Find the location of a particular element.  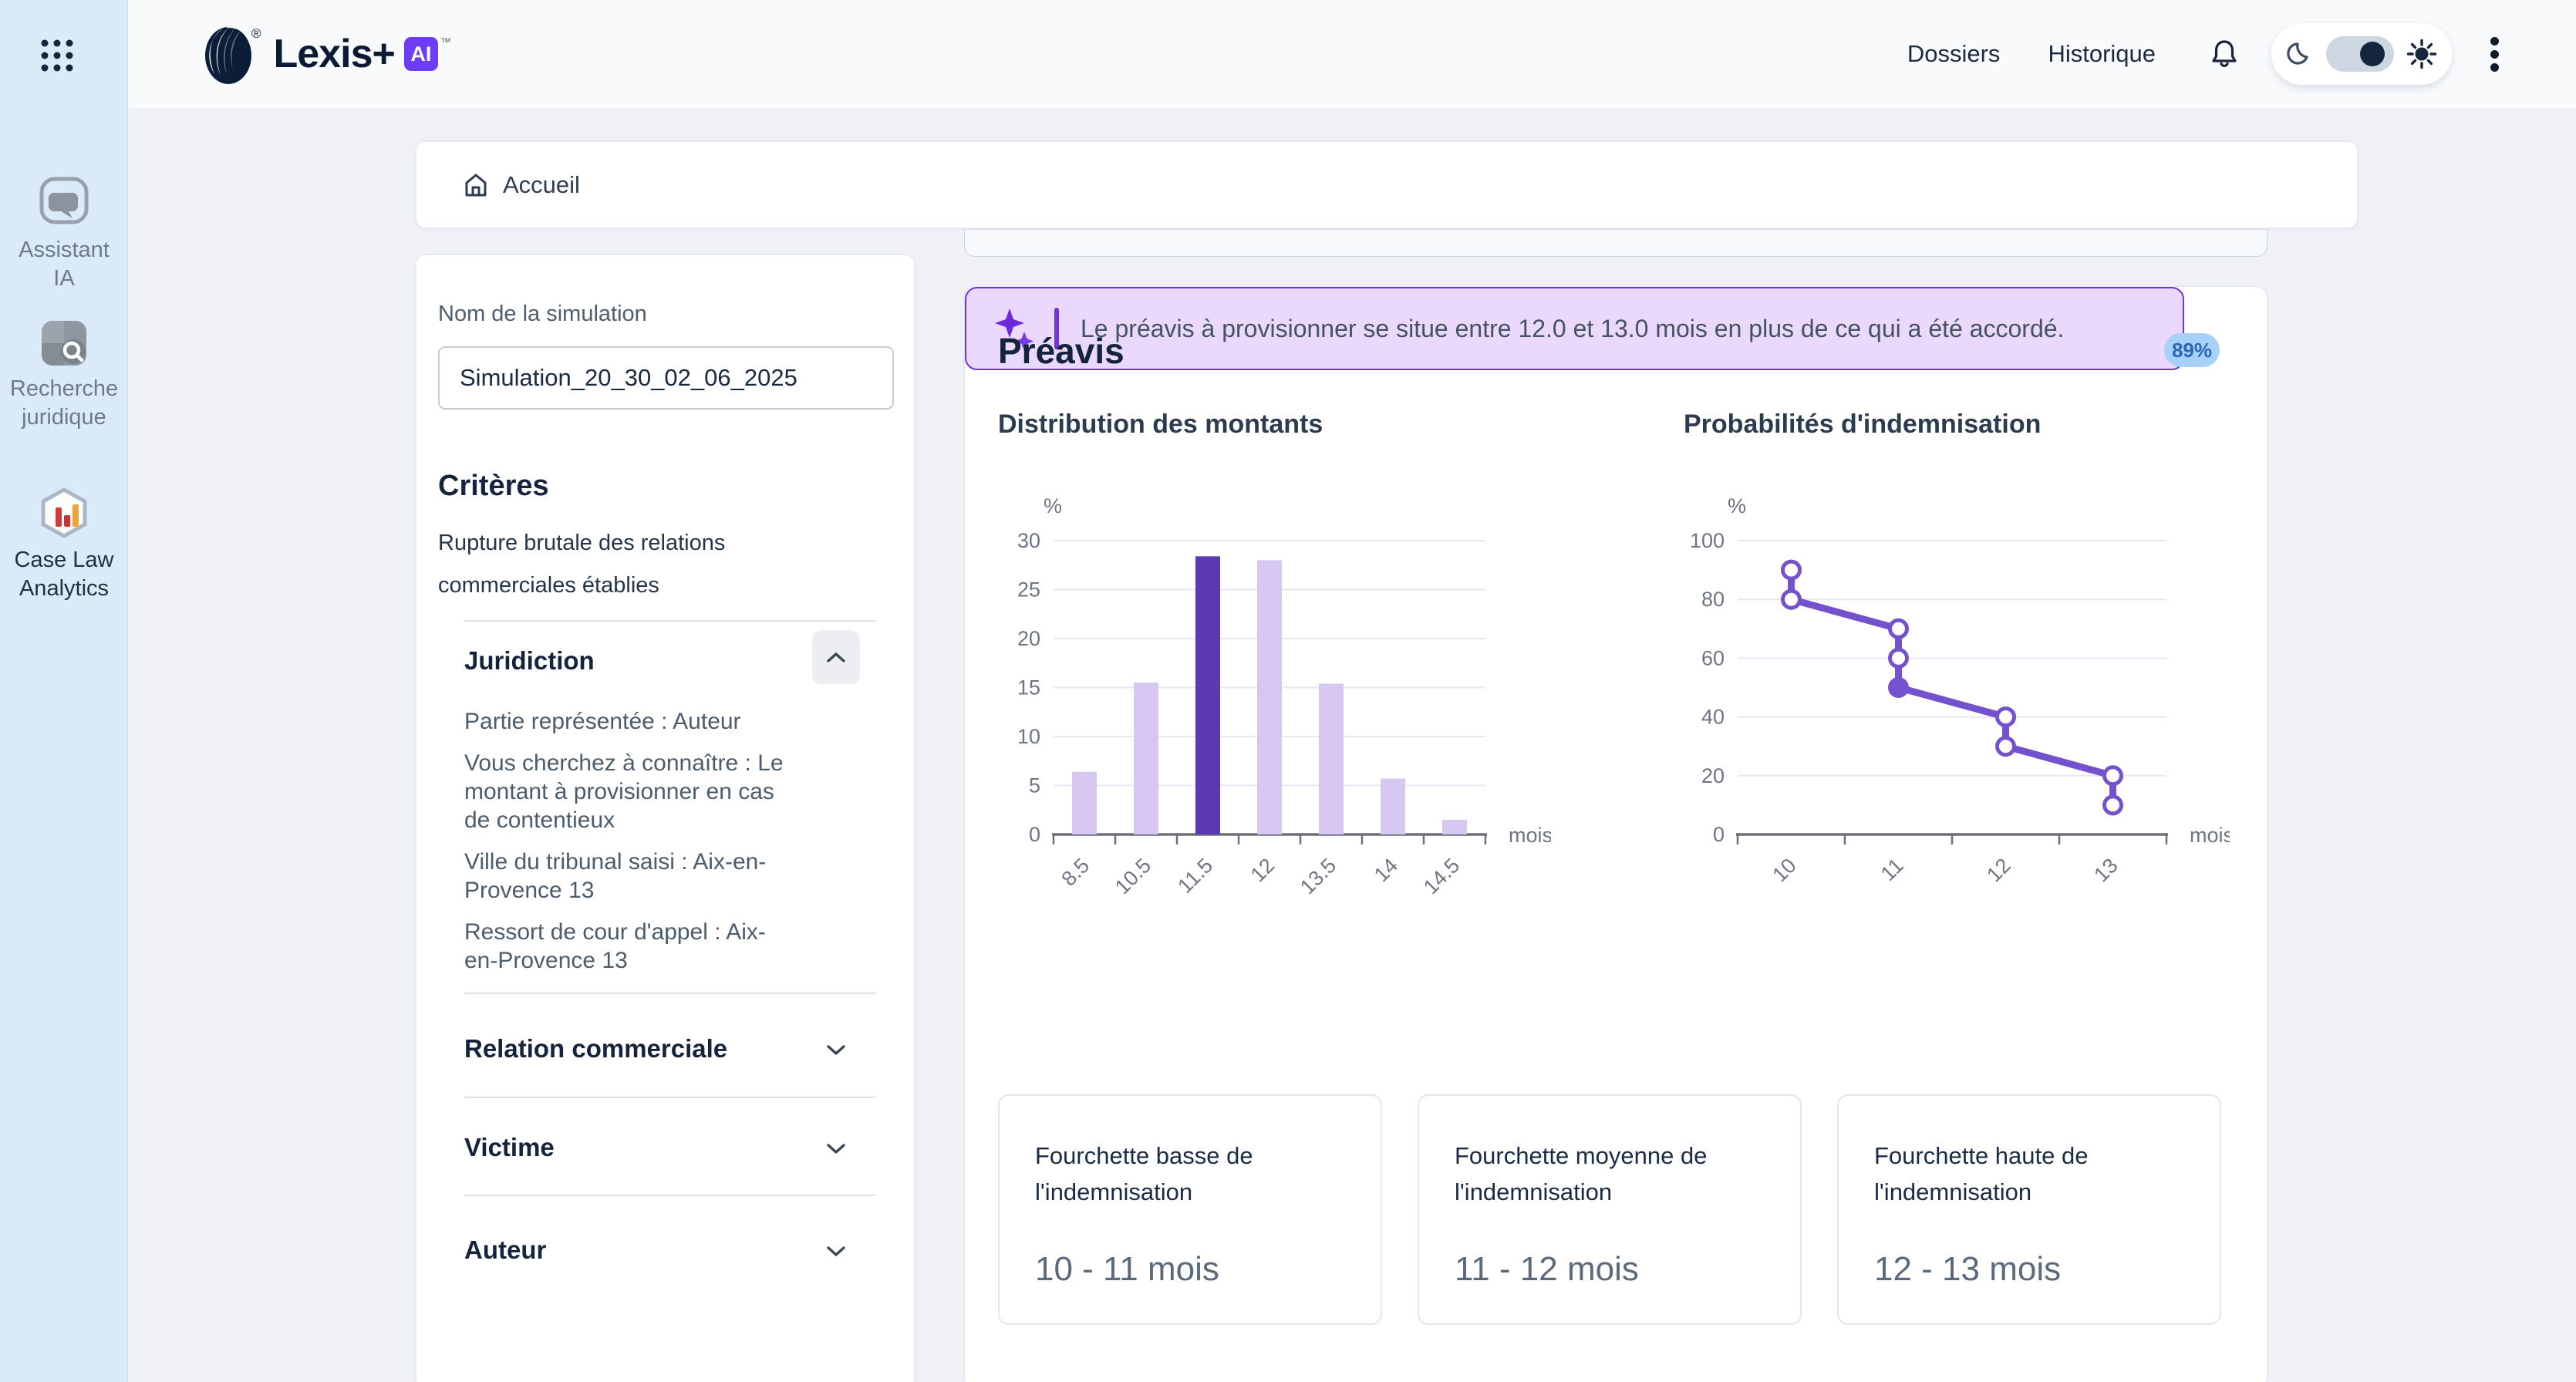

confidence-badge: 89% is located at coordinates (2192, 350).